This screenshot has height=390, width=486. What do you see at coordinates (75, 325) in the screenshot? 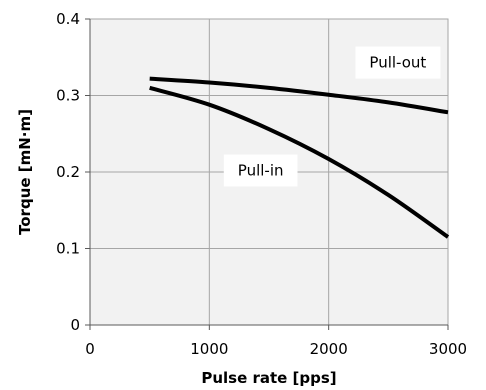
I see `y-tick-label-0: 0` at bounding box center [75, 325].